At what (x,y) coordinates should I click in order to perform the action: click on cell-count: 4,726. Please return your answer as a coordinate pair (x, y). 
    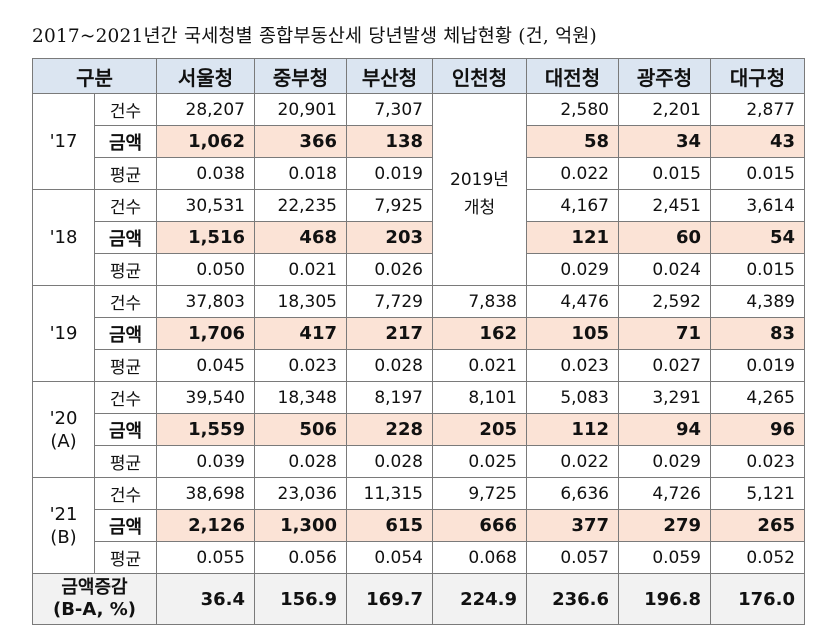
    Looking at the image, I should click on (664, 493).